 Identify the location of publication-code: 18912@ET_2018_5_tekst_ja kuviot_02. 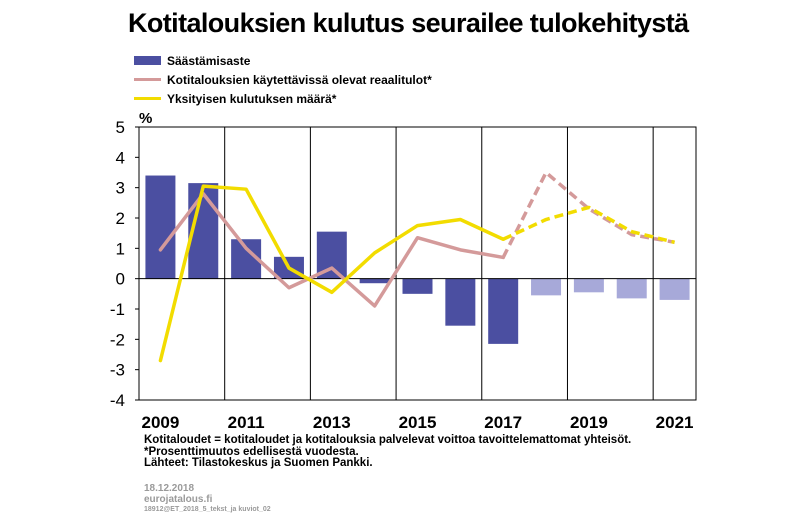
(207, 509).